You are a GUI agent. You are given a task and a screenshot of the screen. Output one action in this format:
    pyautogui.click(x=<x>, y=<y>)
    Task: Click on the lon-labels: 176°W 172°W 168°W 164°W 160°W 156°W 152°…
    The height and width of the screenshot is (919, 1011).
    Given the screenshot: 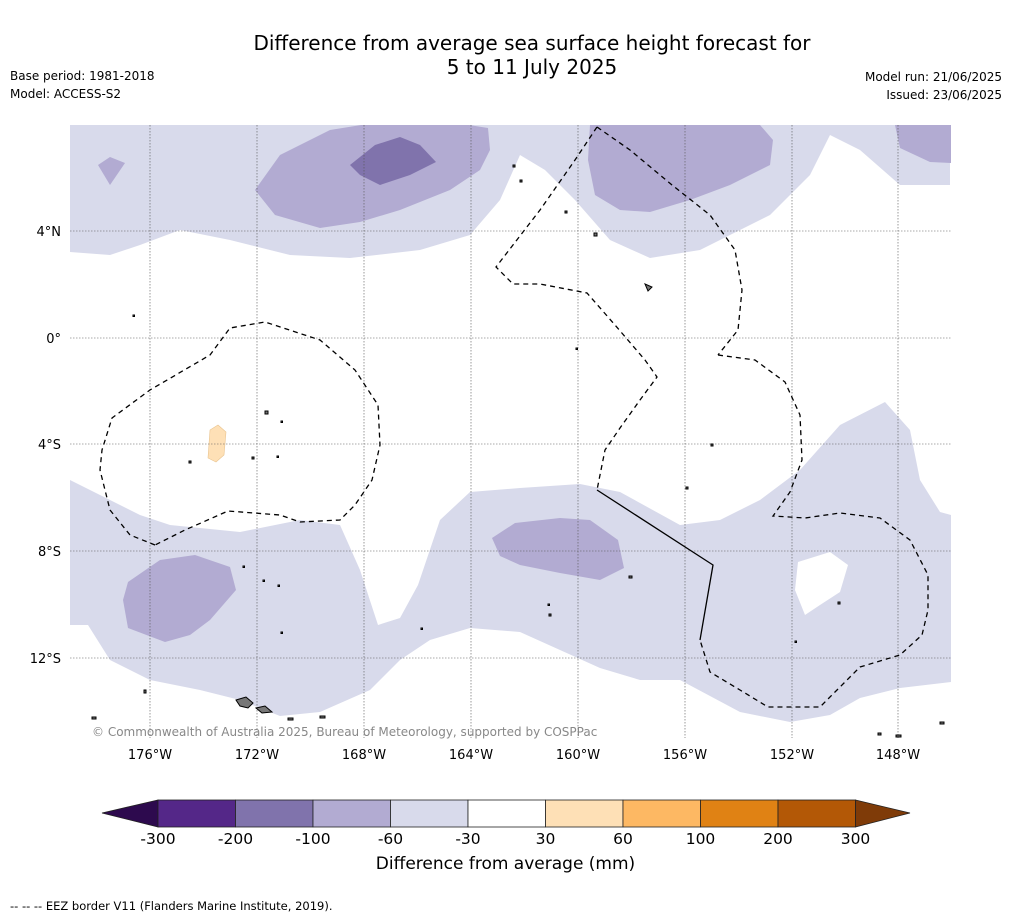 What is the action you would take?
    pyautogui.click(x=524, y=755)
    